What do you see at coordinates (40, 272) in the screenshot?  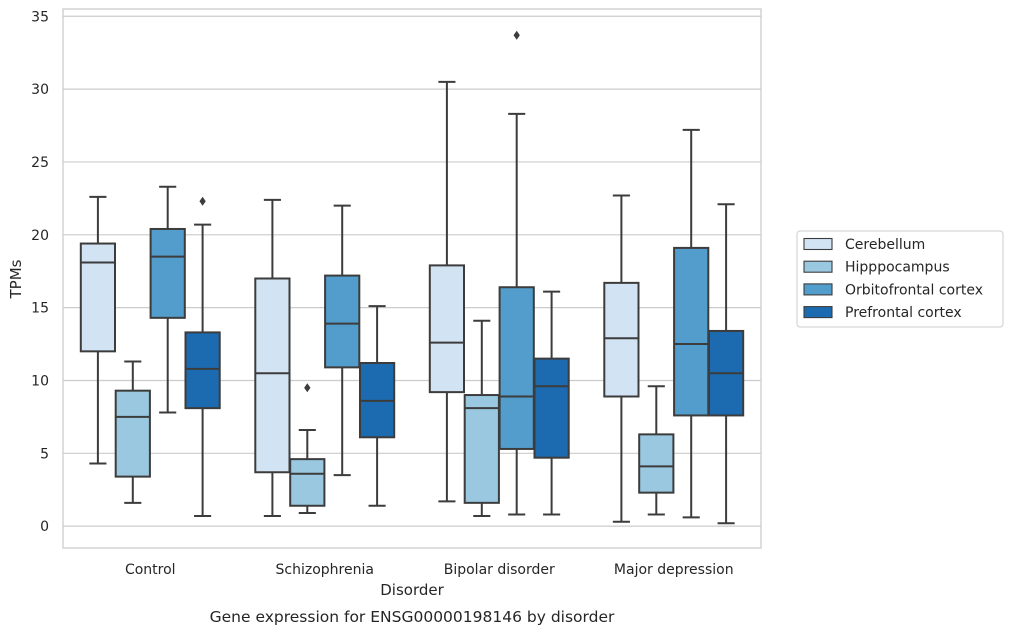 I see `y-tick-labels: 0 5 10 15 20 25 30 35` at bounding box center [40, 272].